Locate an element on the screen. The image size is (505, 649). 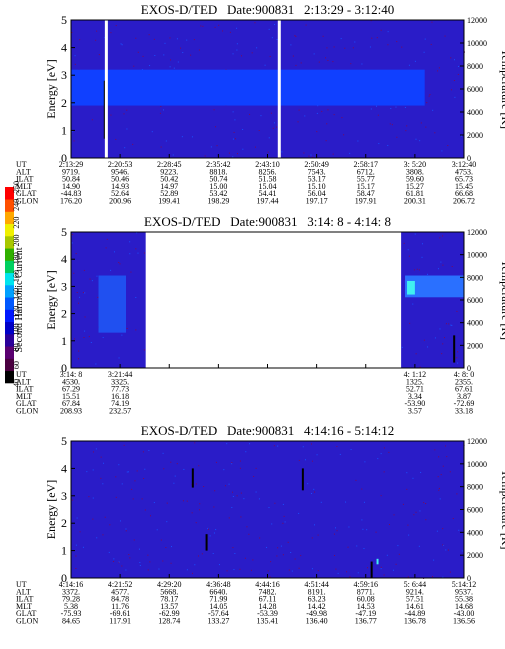
colorbar-swatch is located at coordinates (9, 218).